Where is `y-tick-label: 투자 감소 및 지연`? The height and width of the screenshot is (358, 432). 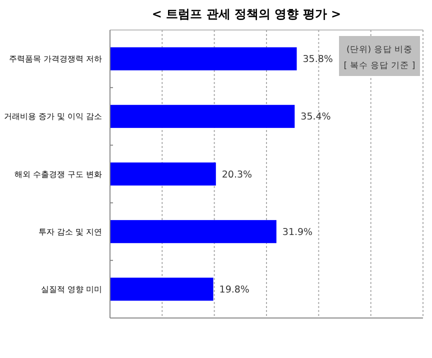 y-tick-label: 투자 감소 및 지연 is located at coordinates (70, 231).